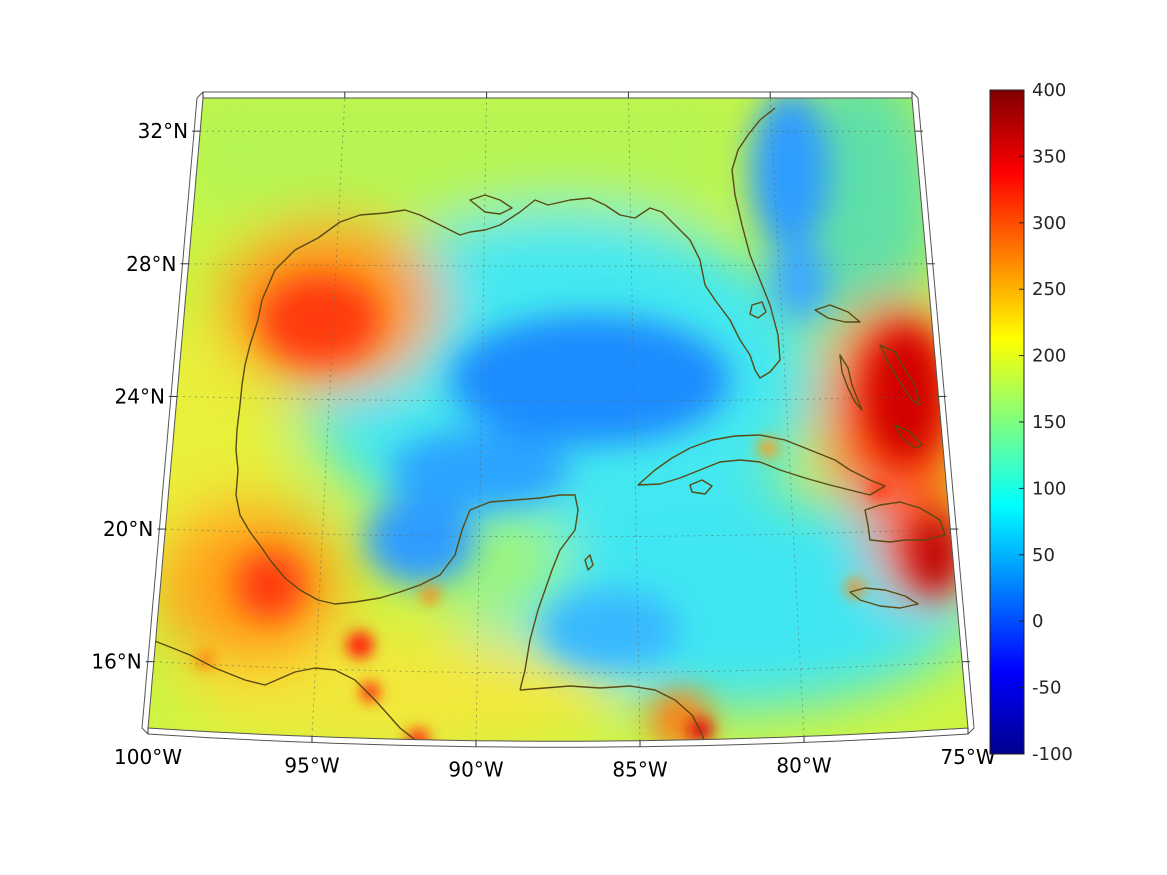  What do you see at coordinates (639, 770) in the screenshot?
I see `longitude-tick-label: 85°W` at bounding box center [639, 770].